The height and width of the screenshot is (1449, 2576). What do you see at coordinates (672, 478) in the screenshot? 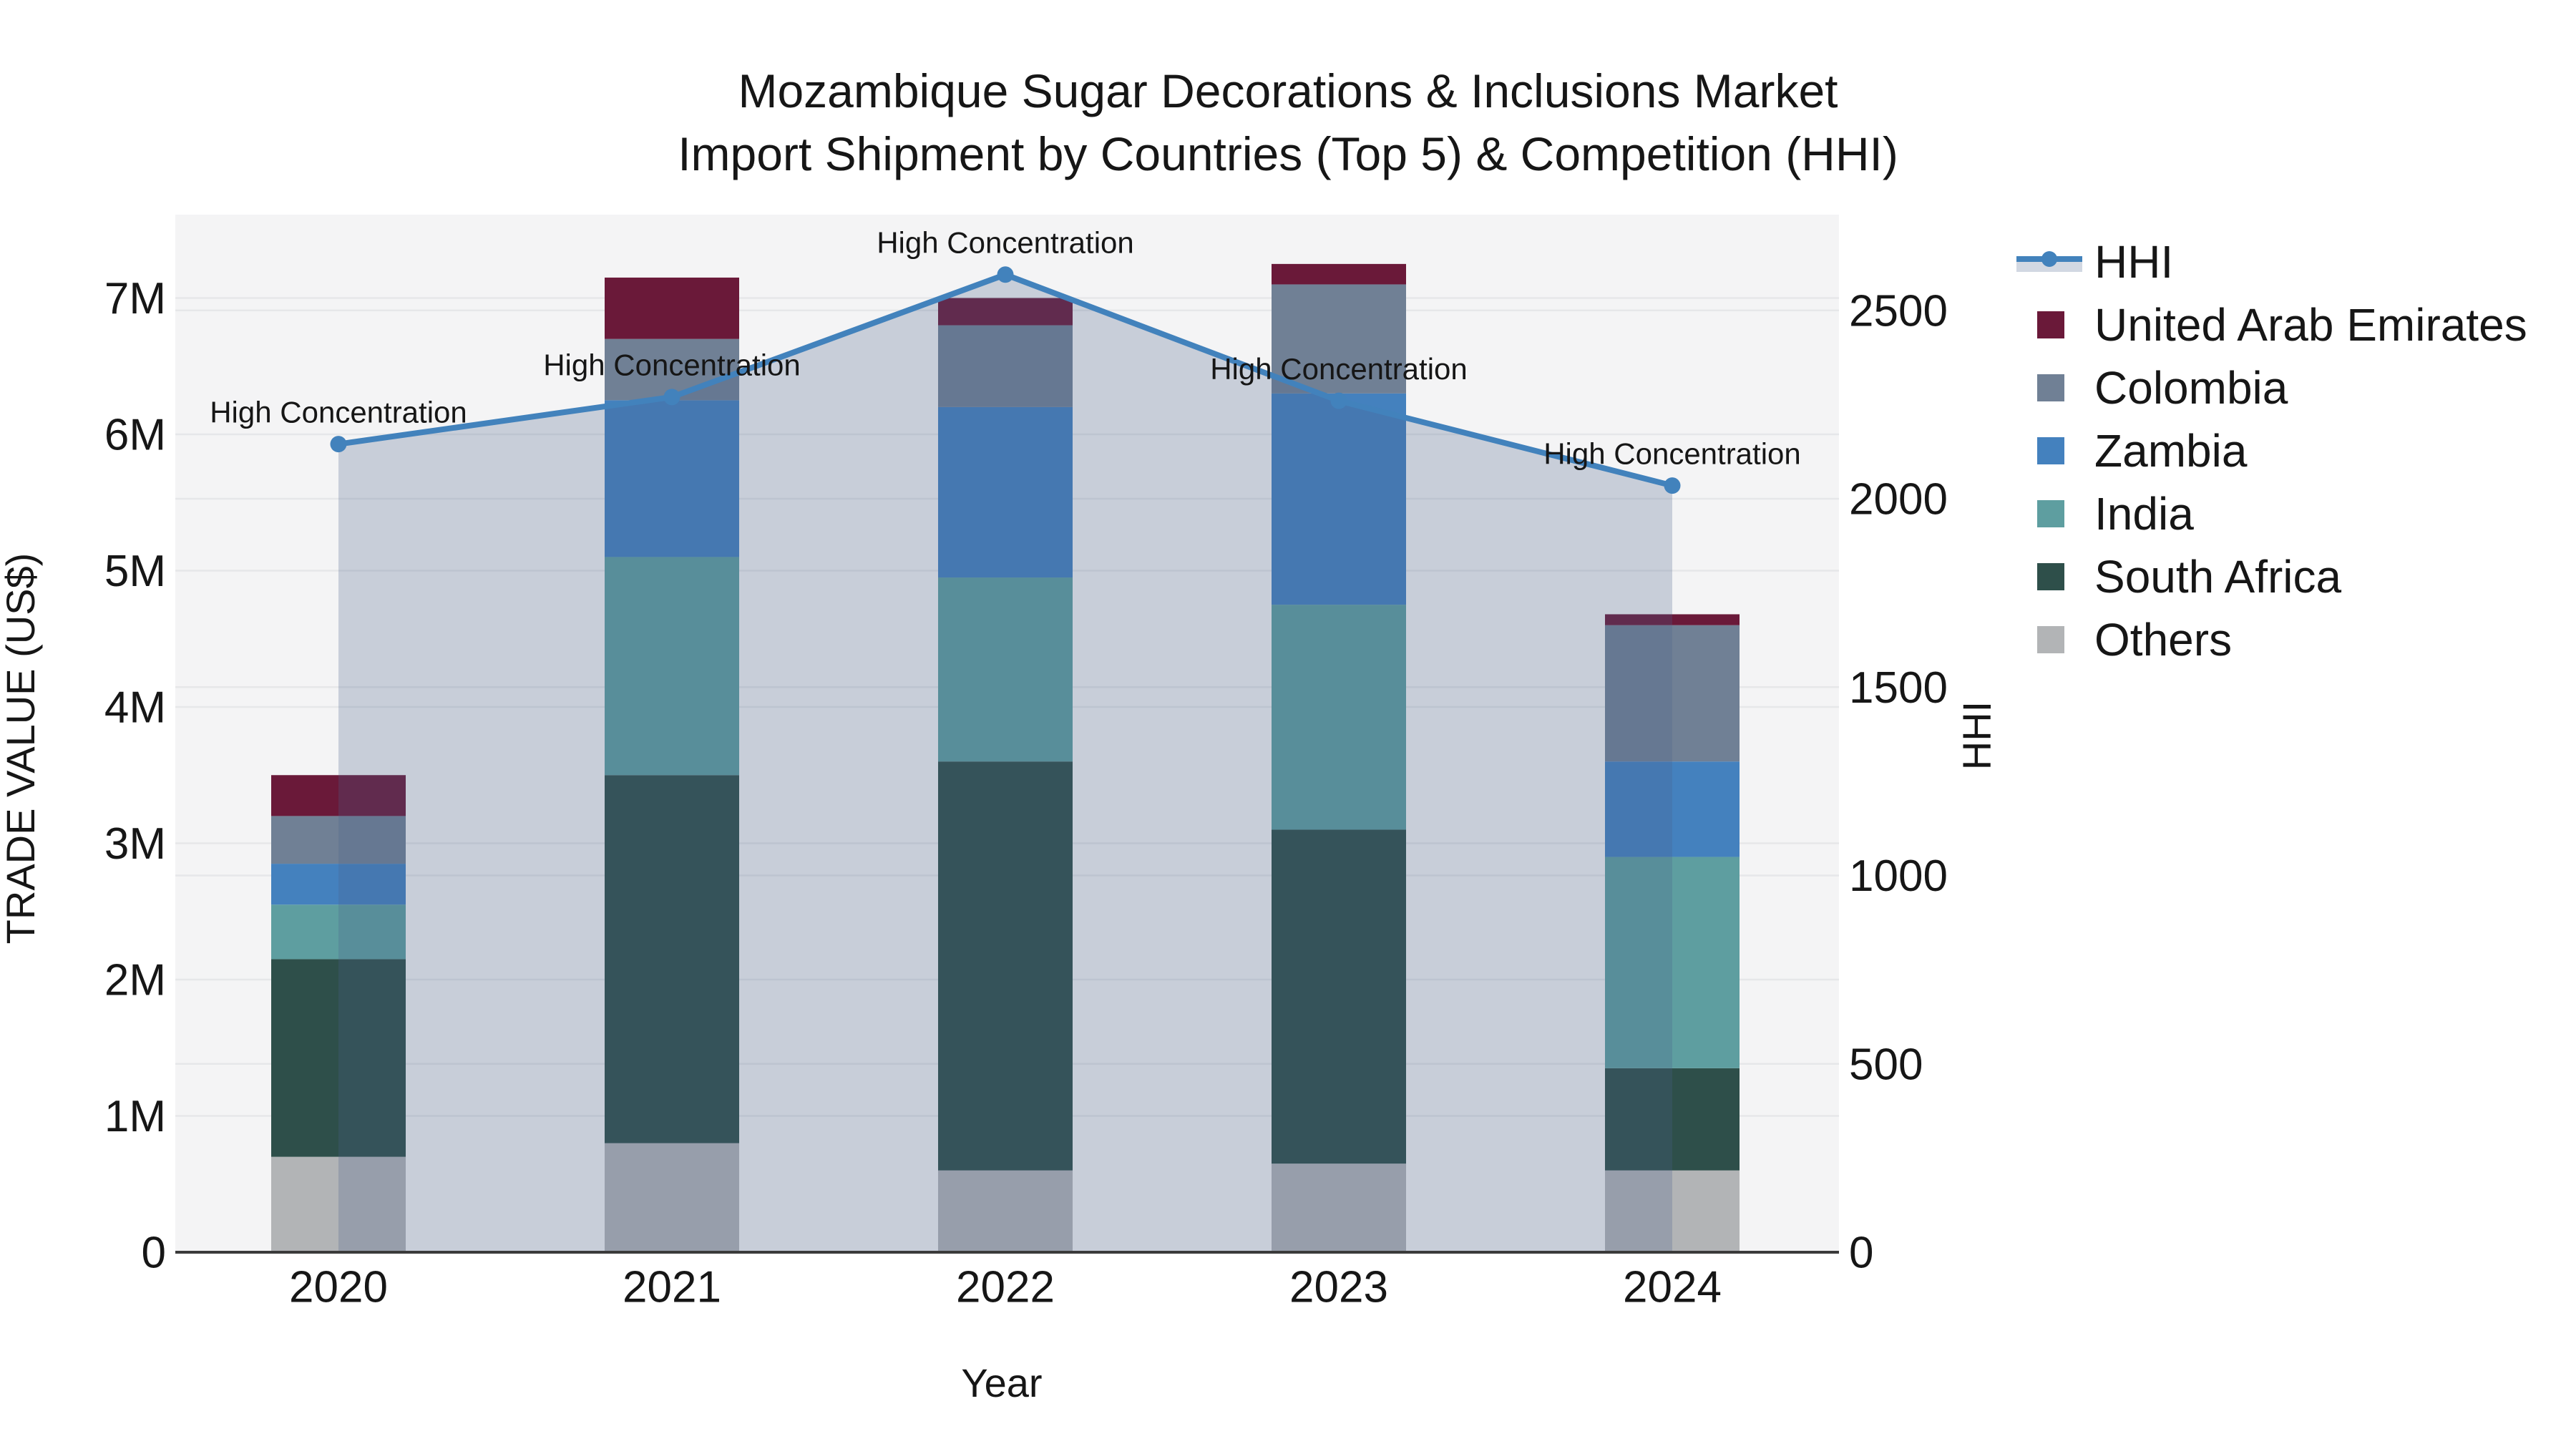
I see `bar-segment-zambia-2021` at bounding box center [672, 478].